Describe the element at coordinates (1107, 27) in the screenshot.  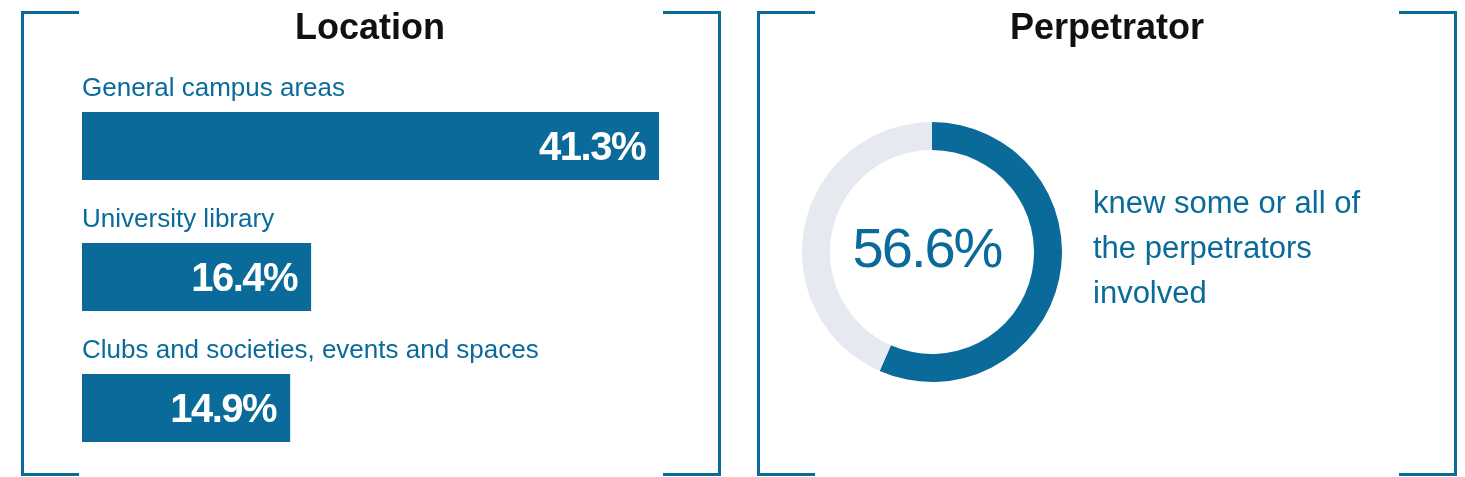
I see `chart-title: Perpetrator` at that location.